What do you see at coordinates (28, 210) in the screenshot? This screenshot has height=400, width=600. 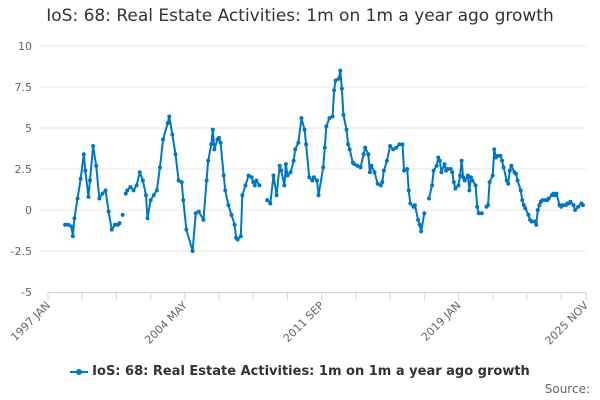 I see `y-tick-label: 0` at bounding box center [28, 210].